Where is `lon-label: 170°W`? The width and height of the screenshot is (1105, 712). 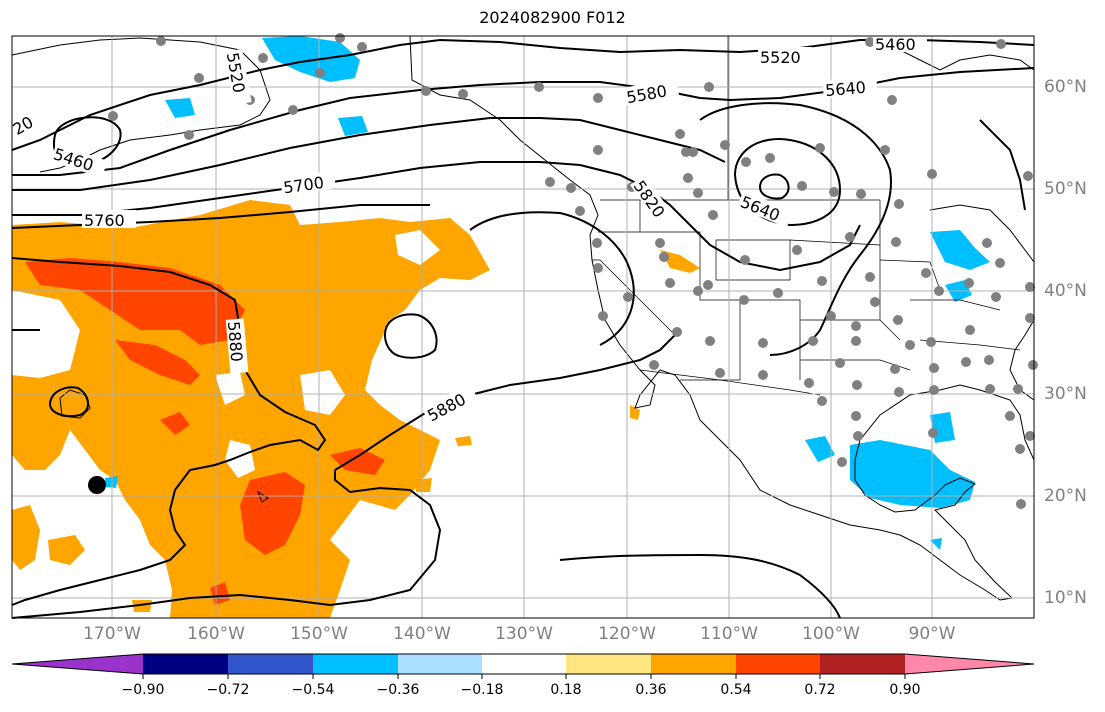 lon-label: 170°W is located at coordinates (112, 634).